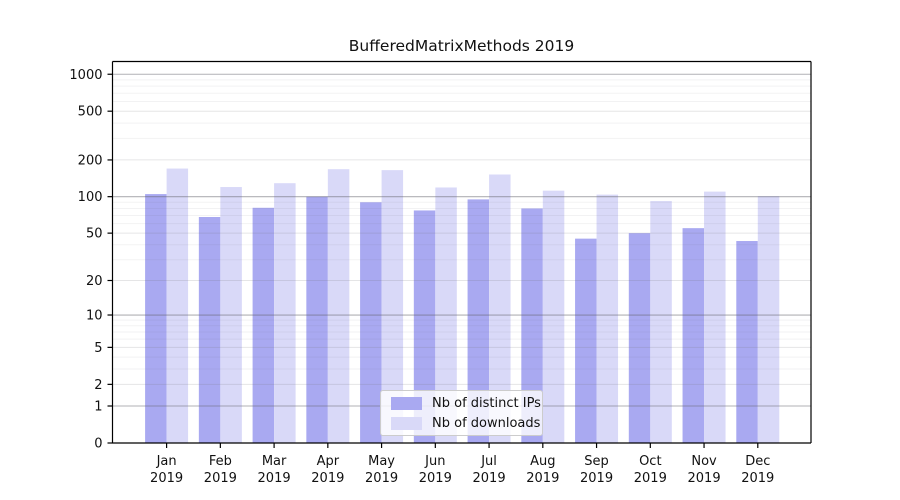 This screenshot has height=500, width=900. What do you see at coordinates (263, 325) in the screenshot?
I see `bar-ips-mar` at bounding box center [263, 325].